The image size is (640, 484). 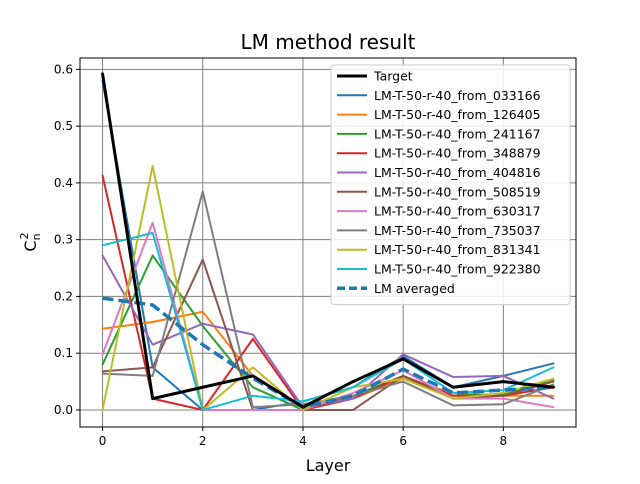 What do you see at coordinates (30, 245) in the screenshot?
I see `y-axis-label-base: C` at bounding box center [30, 245].